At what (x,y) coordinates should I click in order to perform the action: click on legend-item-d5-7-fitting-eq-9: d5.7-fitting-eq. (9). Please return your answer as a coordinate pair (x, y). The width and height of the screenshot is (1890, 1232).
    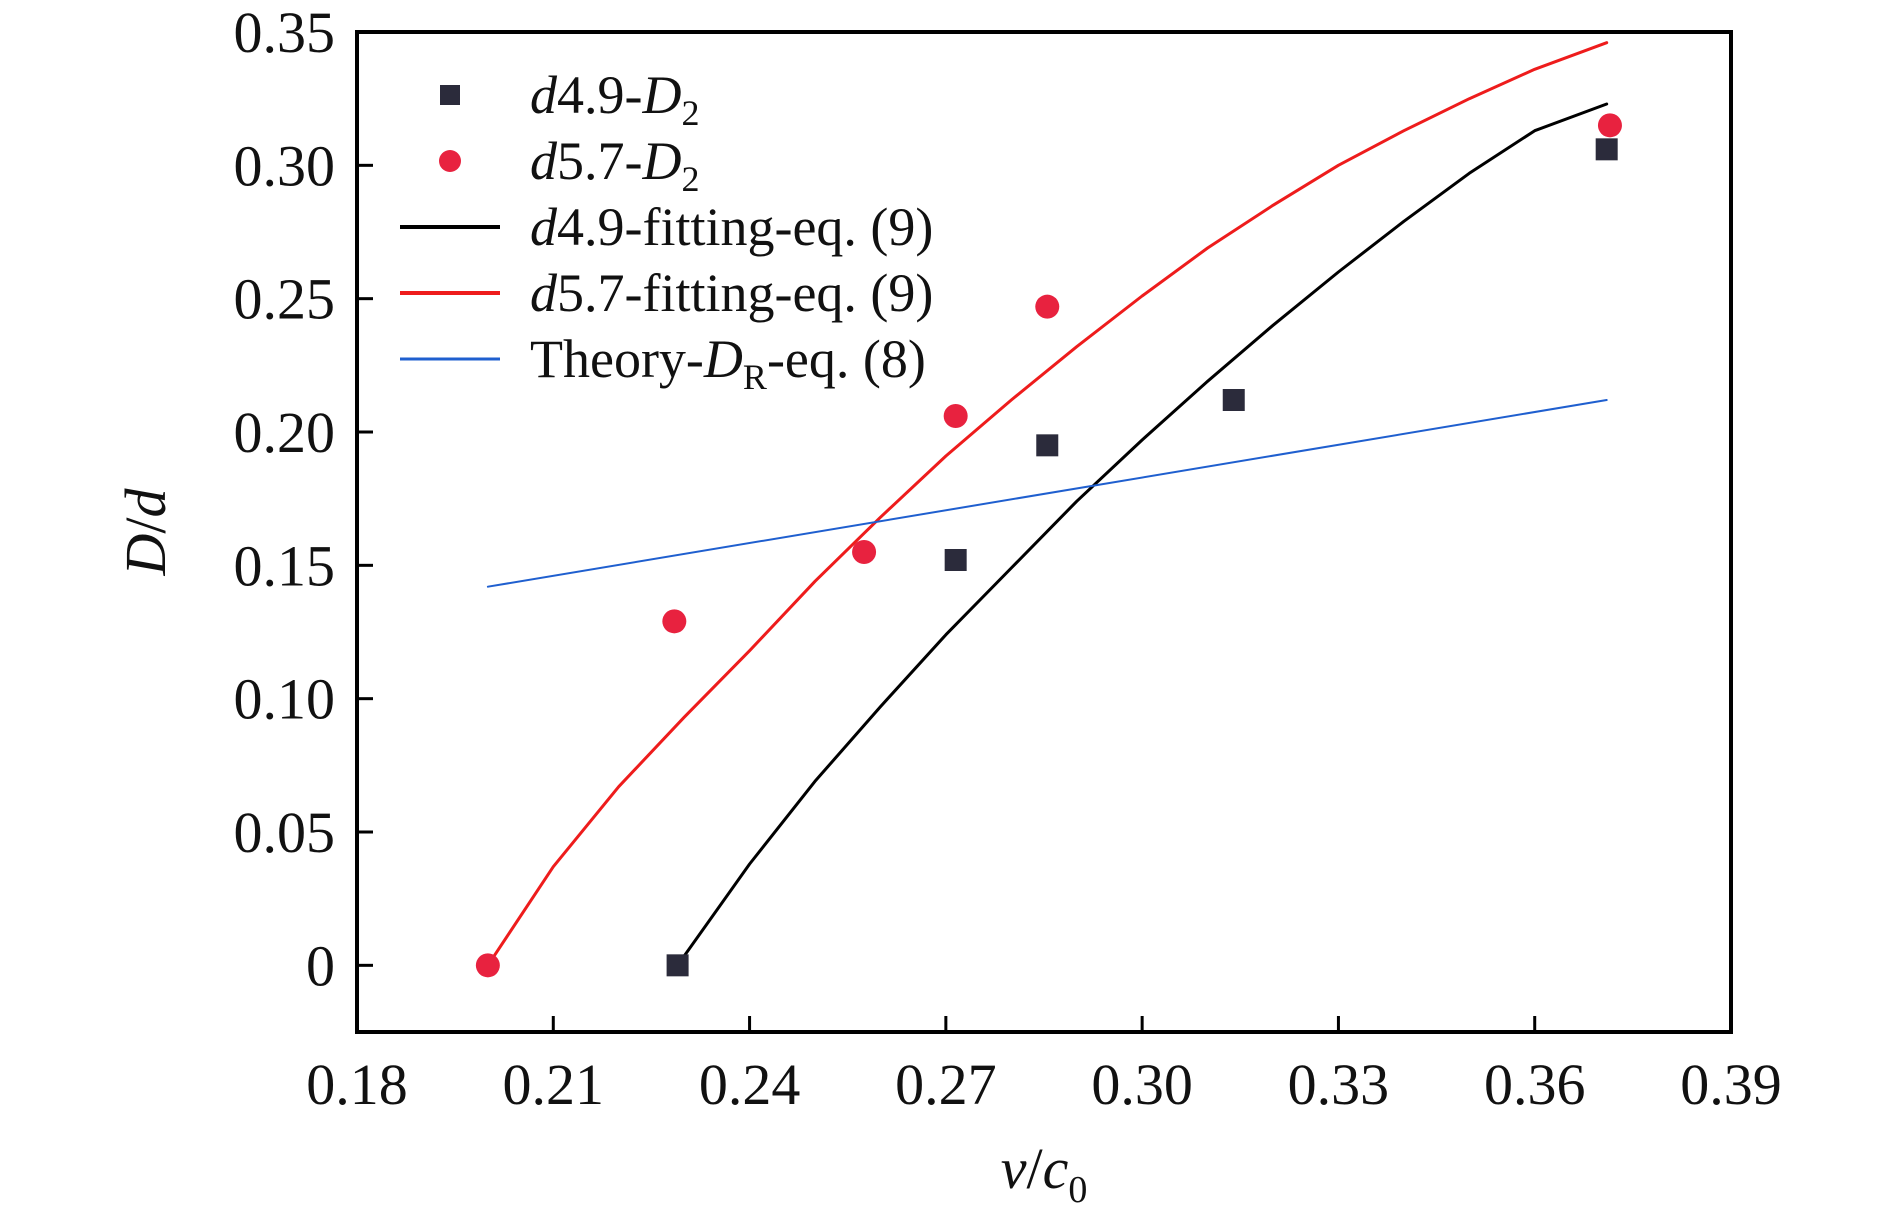
    Looking at the image, I should click on (666, 293).